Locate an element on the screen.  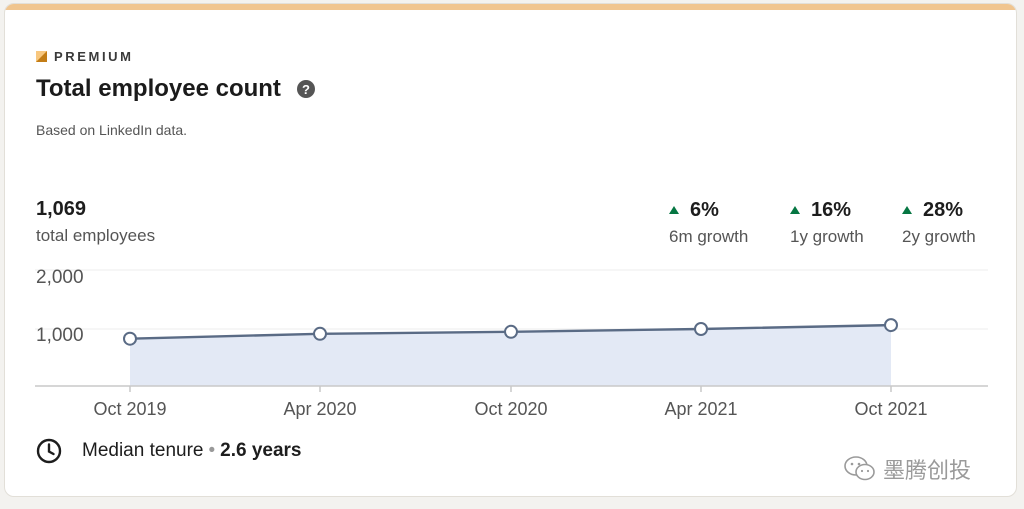
growth-label: 1y growth is located at coordinates (827, 236).